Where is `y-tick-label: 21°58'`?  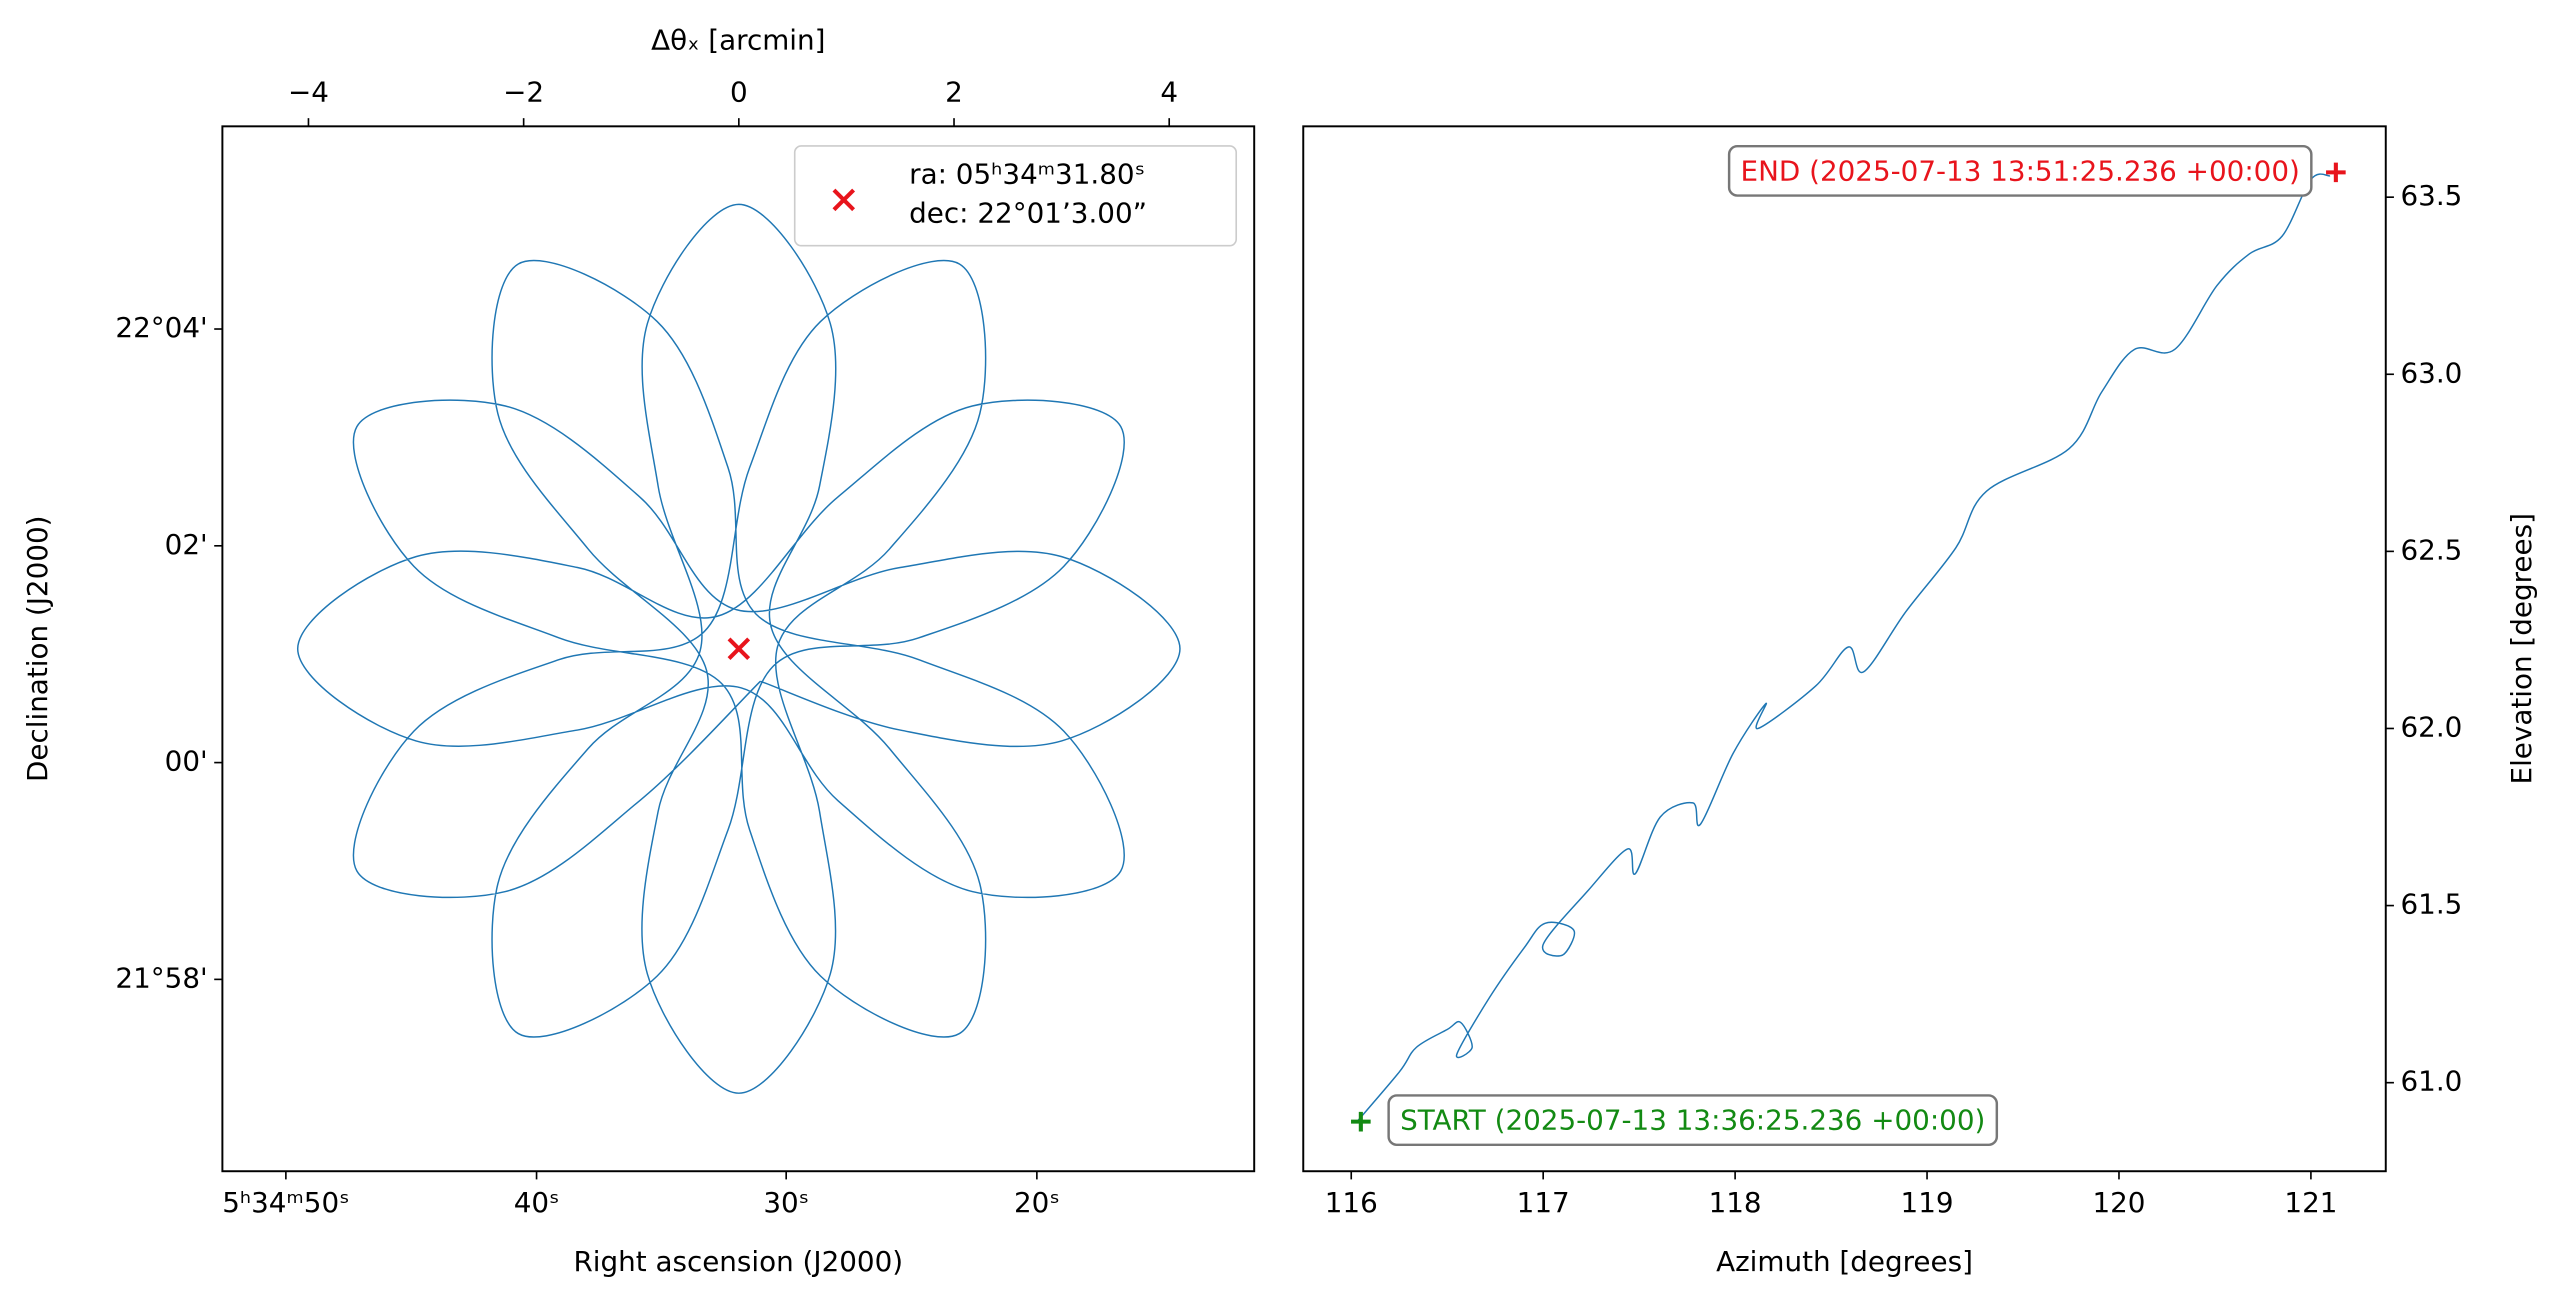
y-tick-label: 21°58' is located at coordinates (161, 977).